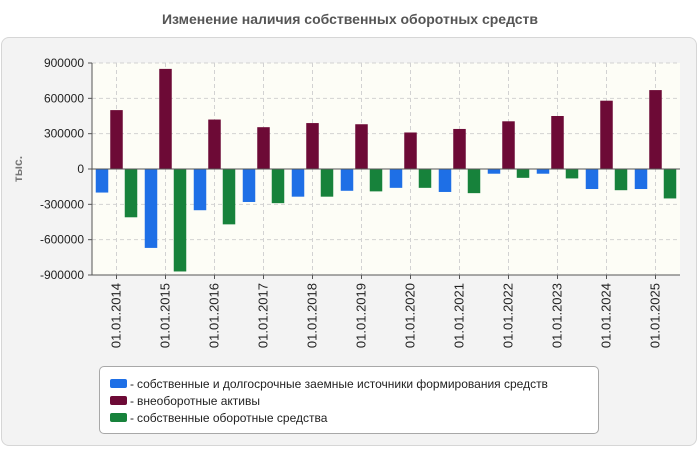 The height and width of the screenshot is (450, 700). What do you see at coordinates (80, 169) in the screenshot?
I see `y-tick-label: 0` at bounding box center [80, 169].